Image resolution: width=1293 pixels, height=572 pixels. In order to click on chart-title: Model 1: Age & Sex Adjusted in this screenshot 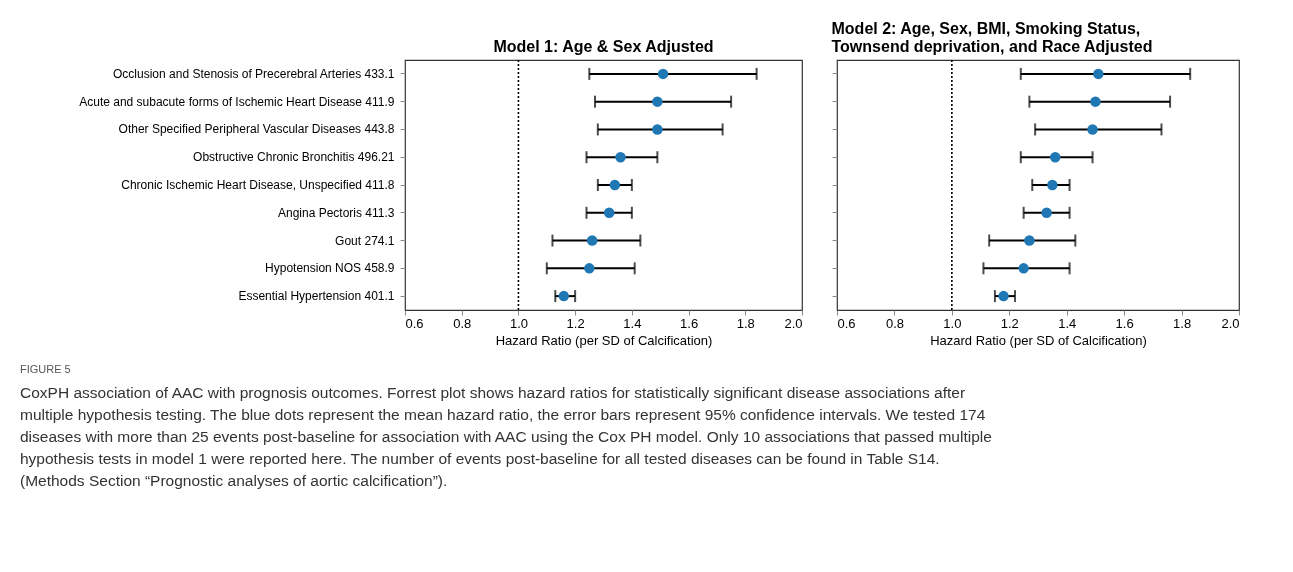, I will do `click(603, 47)`.